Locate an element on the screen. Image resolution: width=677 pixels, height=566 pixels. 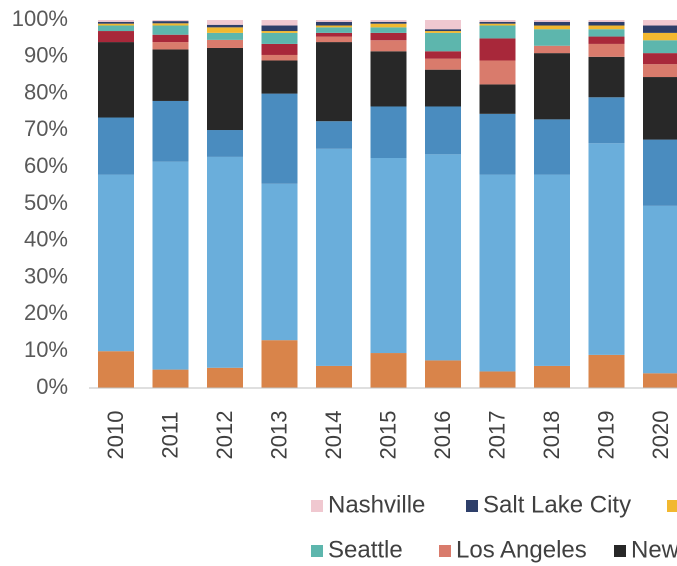
y-tick-label: 40% is located at coordinates (46, 239).